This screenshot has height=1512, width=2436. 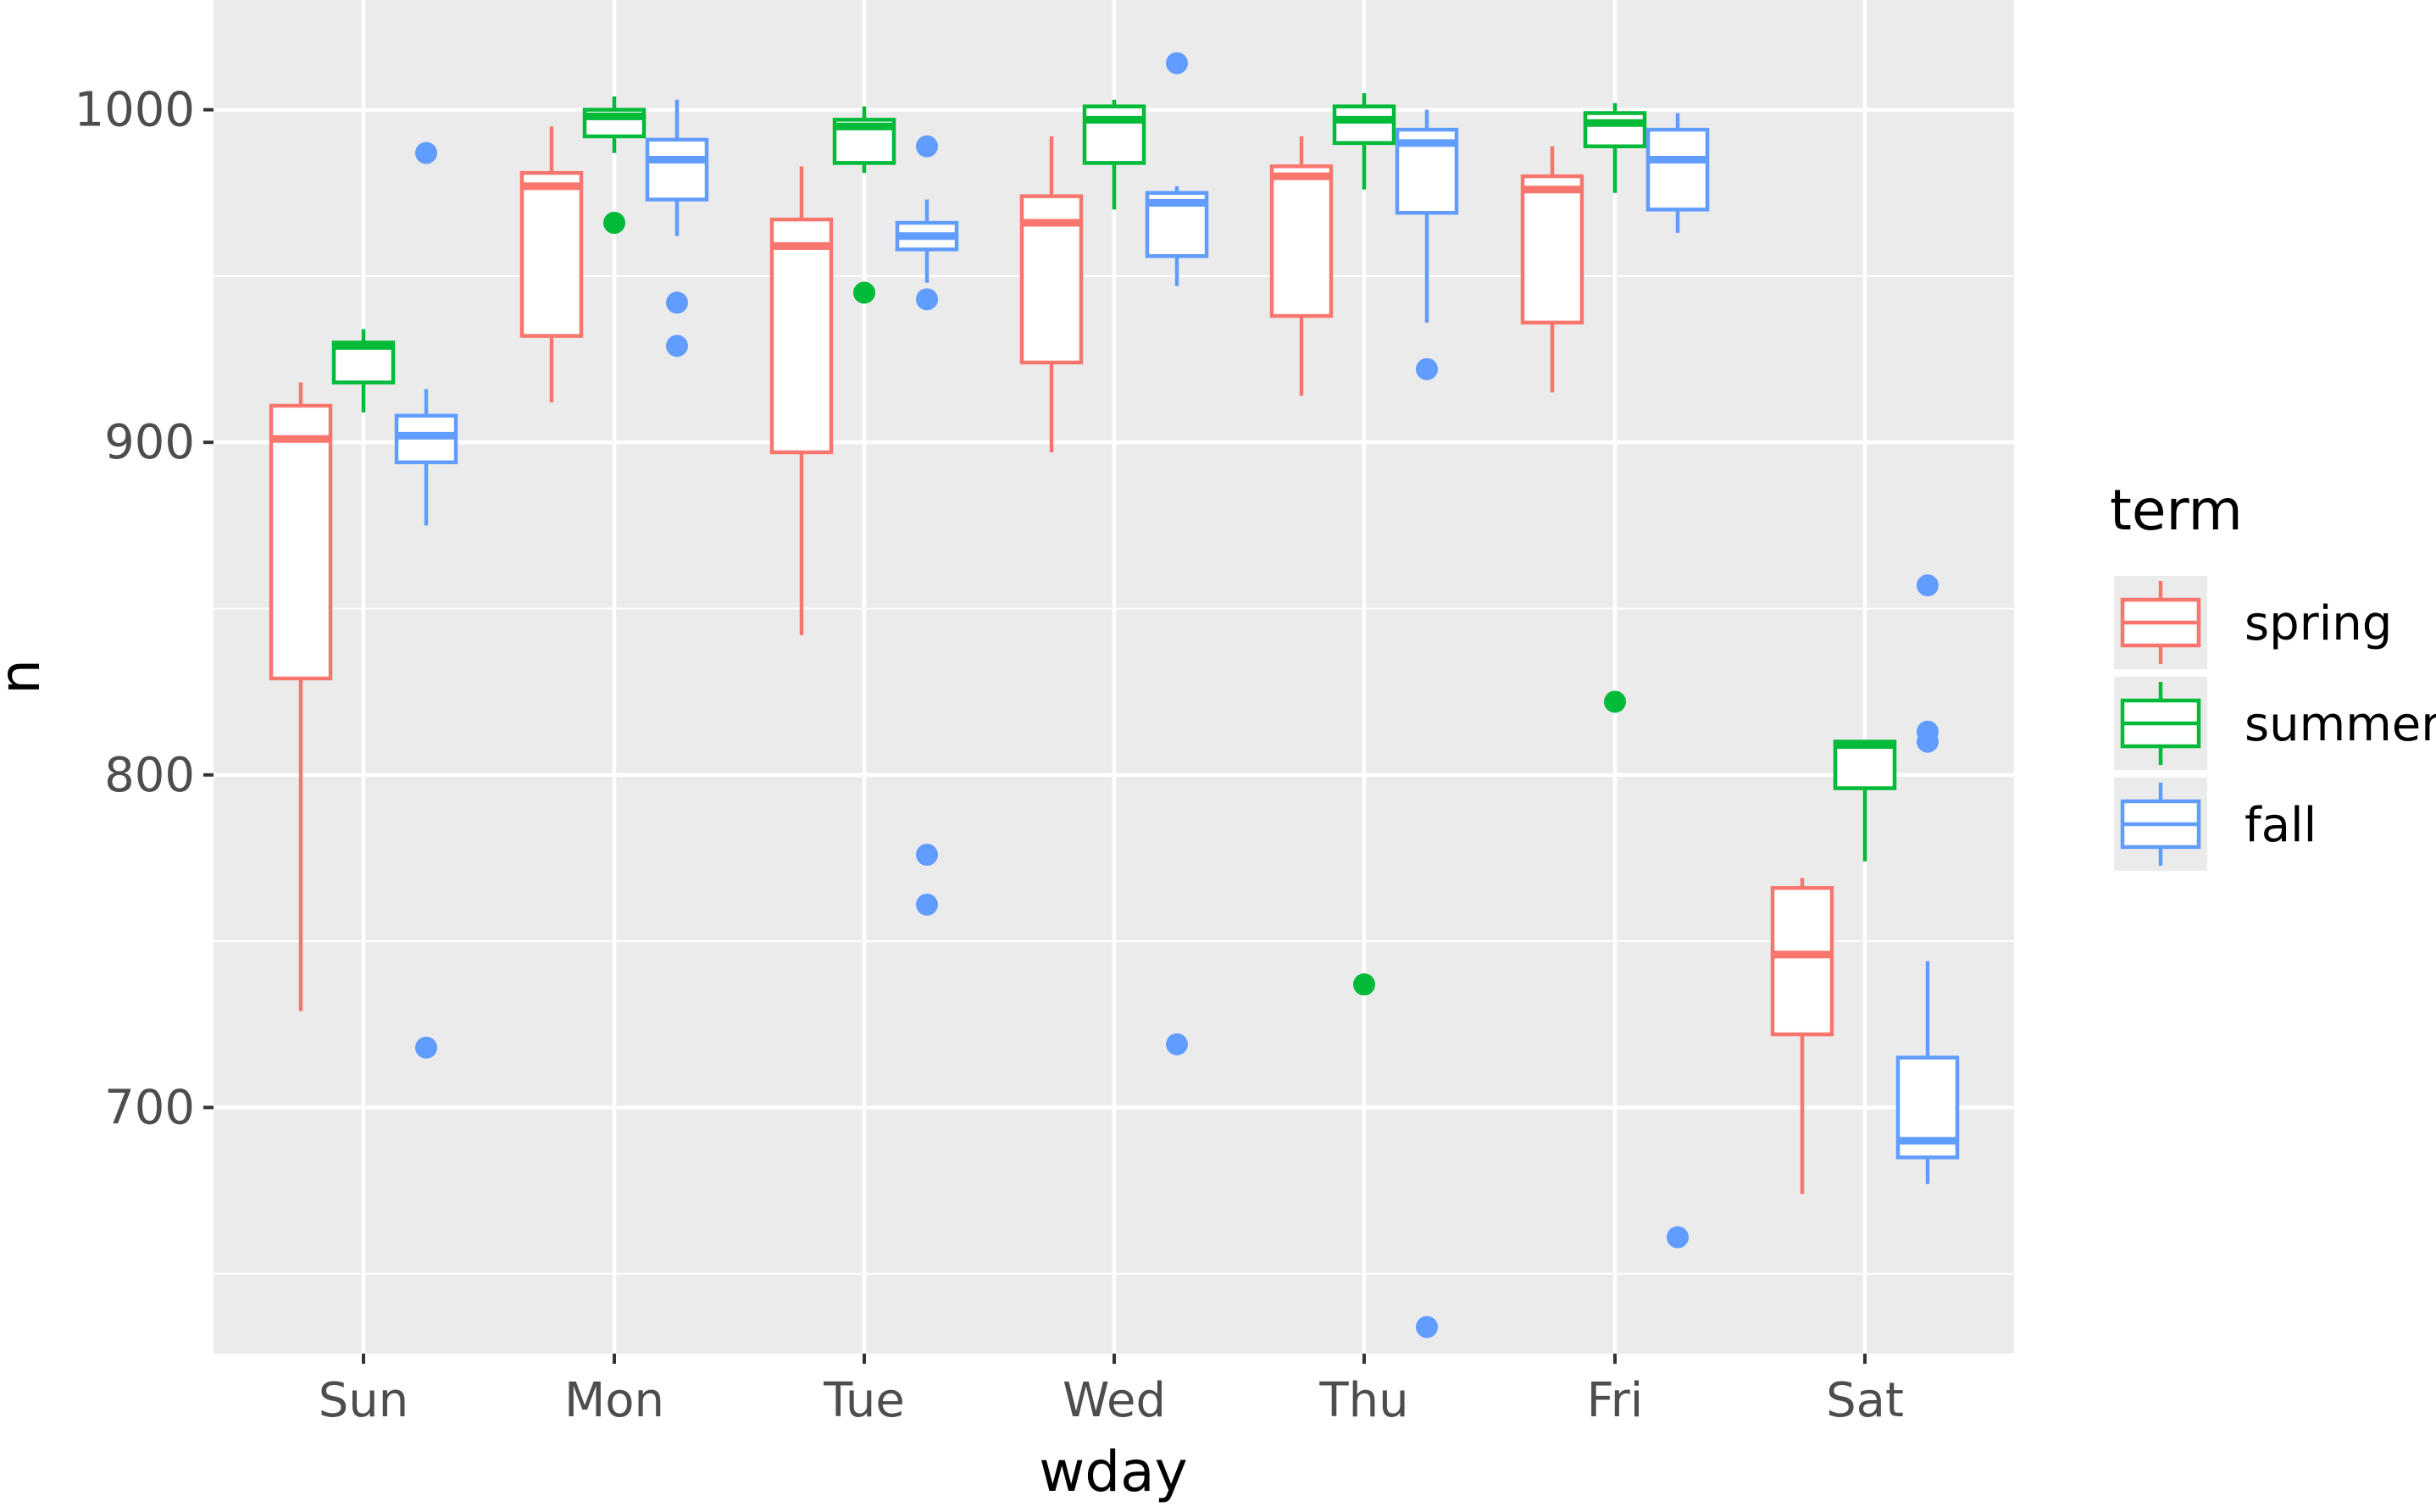 I want to click on y-tick-label: 800, so click(x=149, y=775).